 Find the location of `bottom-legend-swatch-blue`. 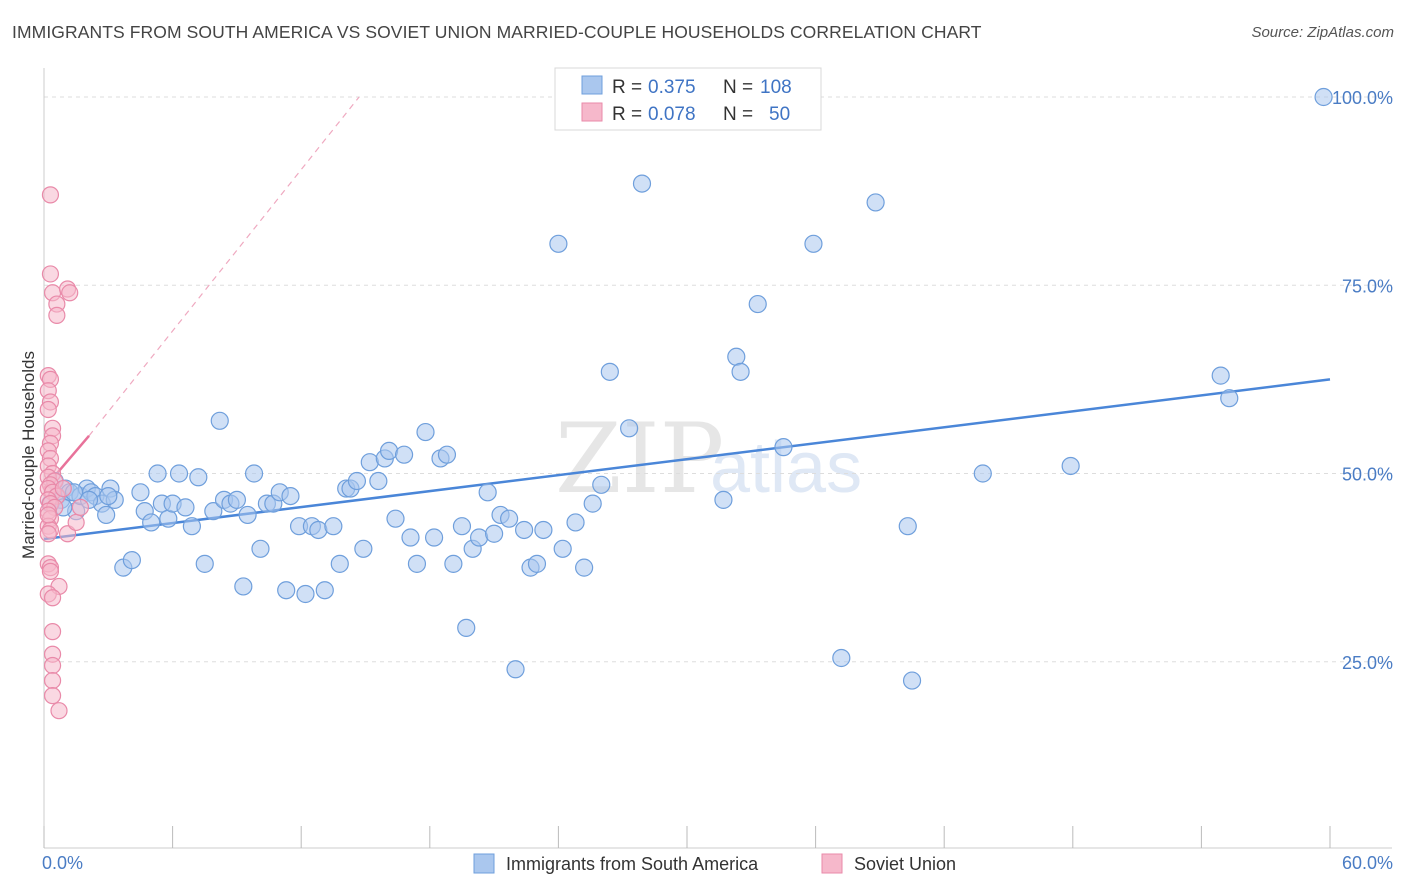

bottom-legend-swatch-blue is located at coordinates (484, 863).